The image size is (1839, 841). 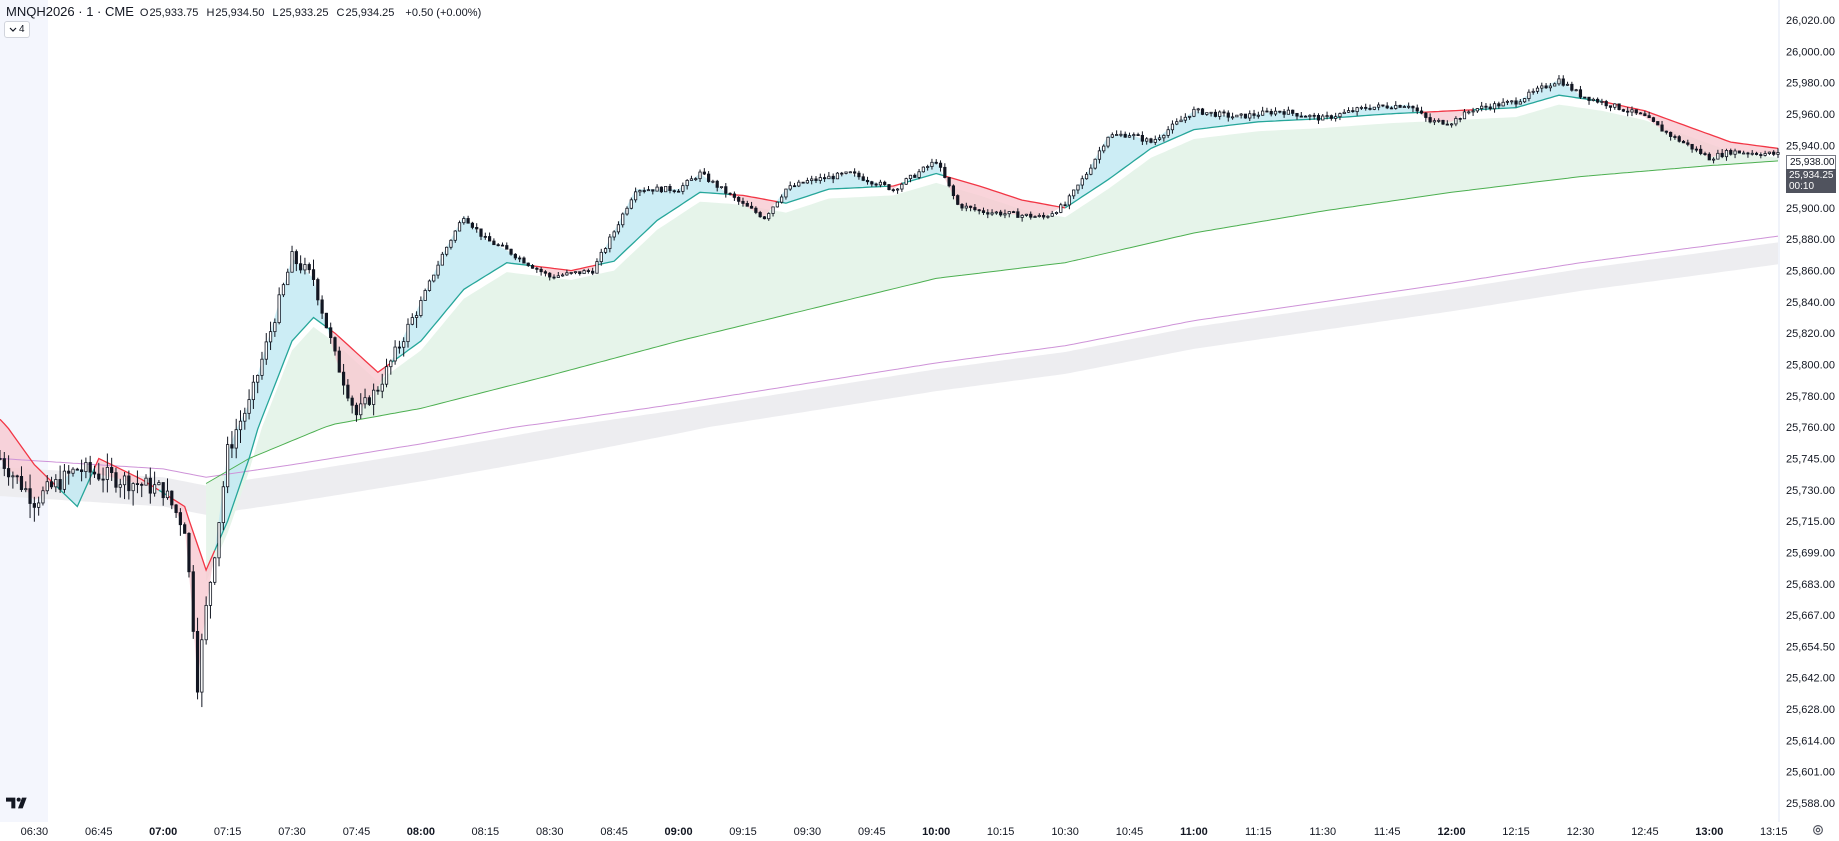 I want to click on bar-countdown: 00:10, so click(x=1802, y=186).